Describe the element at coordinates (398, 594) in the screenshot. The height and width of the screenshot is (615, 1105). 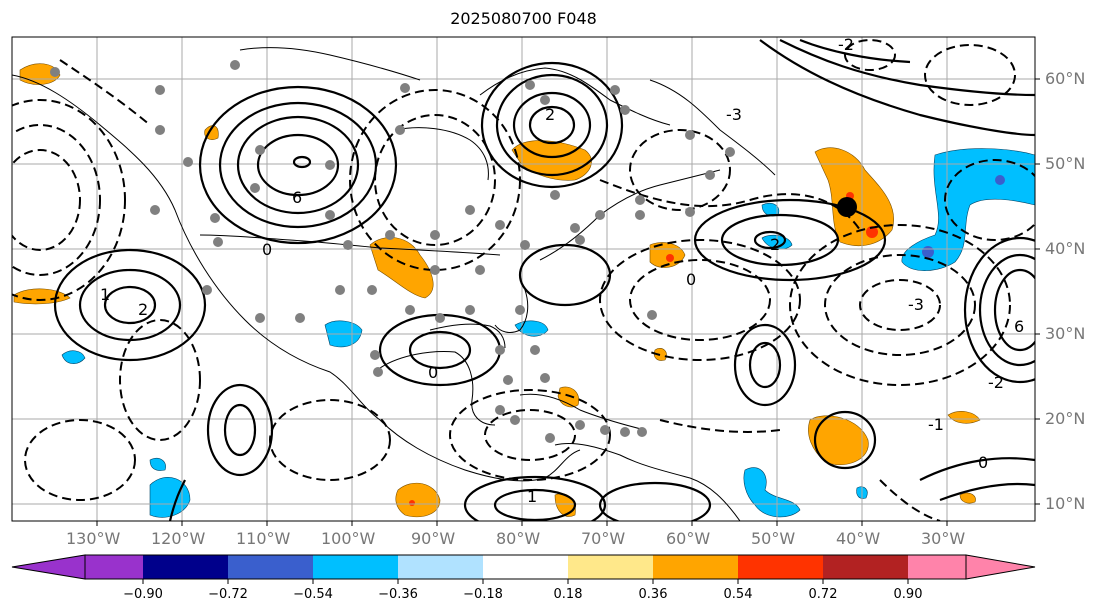
I see `colorbar-tick-label: −0.36` at that location.